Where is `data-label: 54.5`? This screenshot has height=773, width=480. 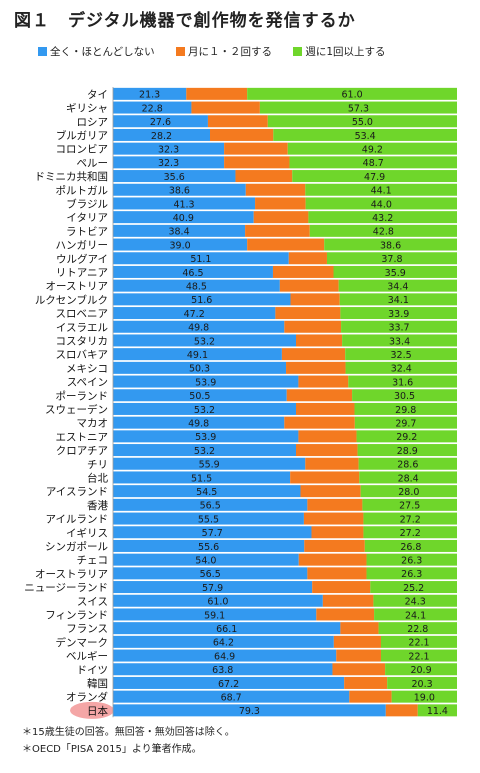 data-label: 54.5 is located at coordinates (206, 492).